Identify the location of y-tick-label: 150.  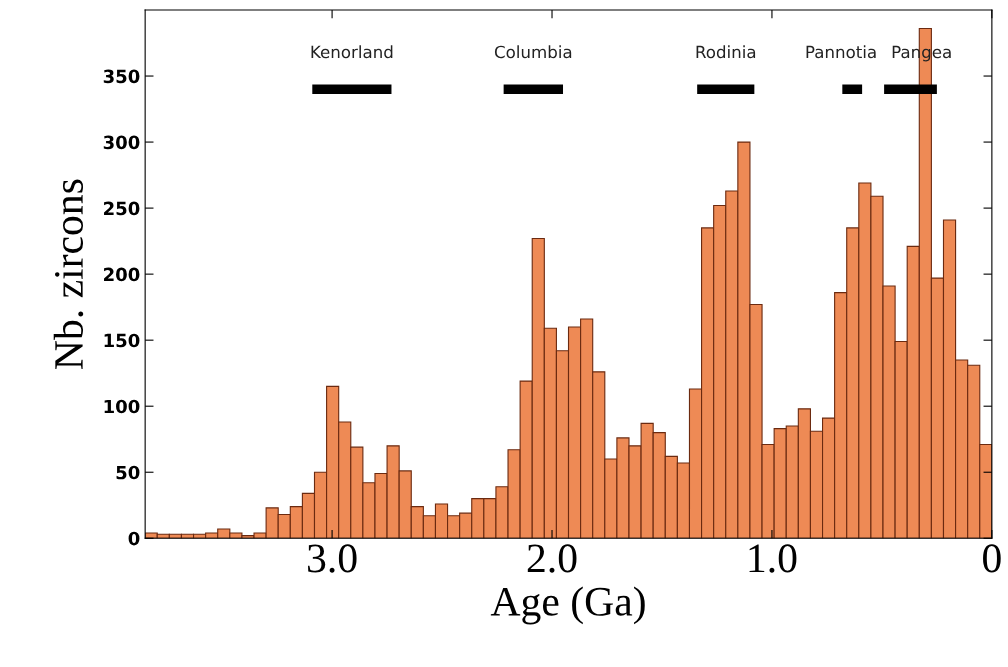
(122, 340).